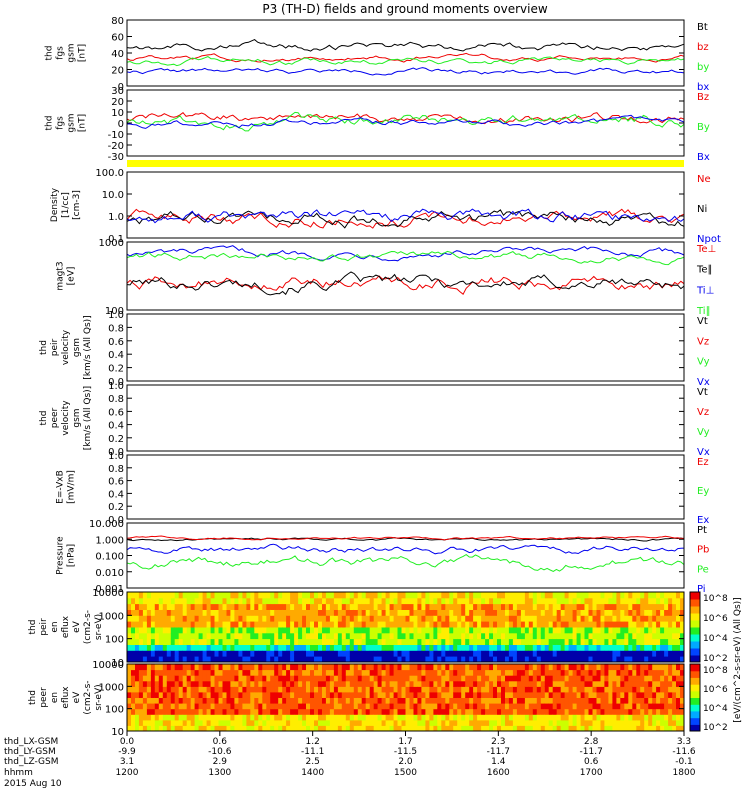 The image size is (750, 800). What do you see at coordinates (405, 285) in the screenshot?
I see `series-Te⊥` at bounding box center [405, 285].